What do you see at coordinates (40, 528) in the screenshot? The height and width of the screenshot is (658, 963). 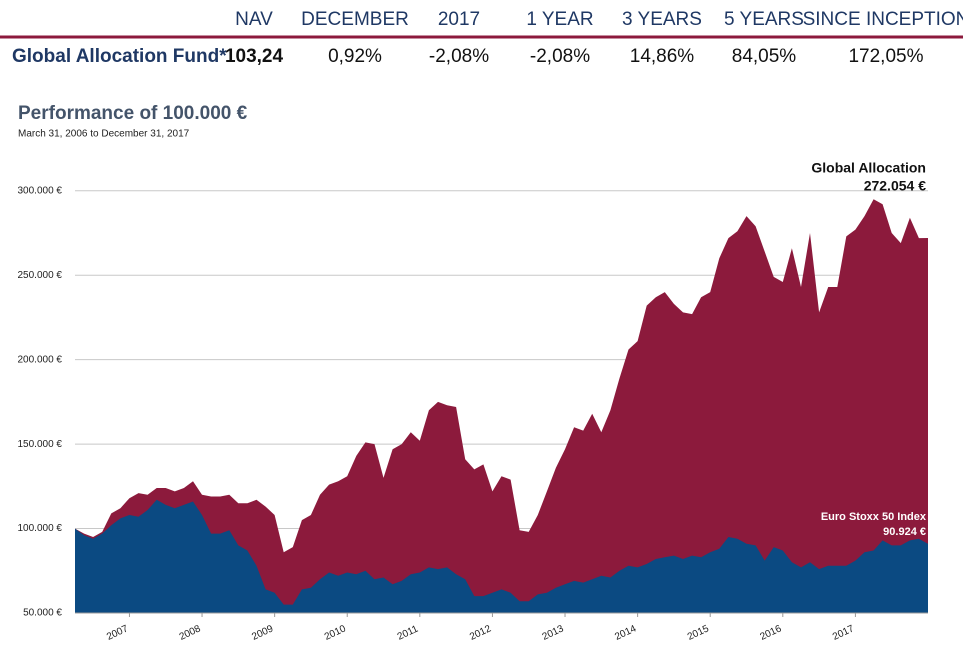 I see `y-tick-label: 100.000 €` at bounding box center [40, 528].